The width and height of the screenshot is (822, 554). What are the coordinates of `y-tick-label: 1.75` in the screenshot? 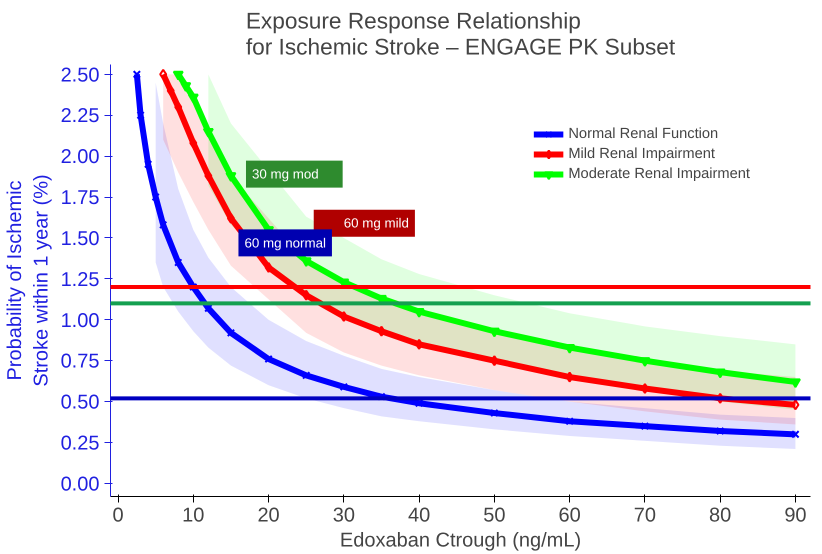 It's located at (80, 198).